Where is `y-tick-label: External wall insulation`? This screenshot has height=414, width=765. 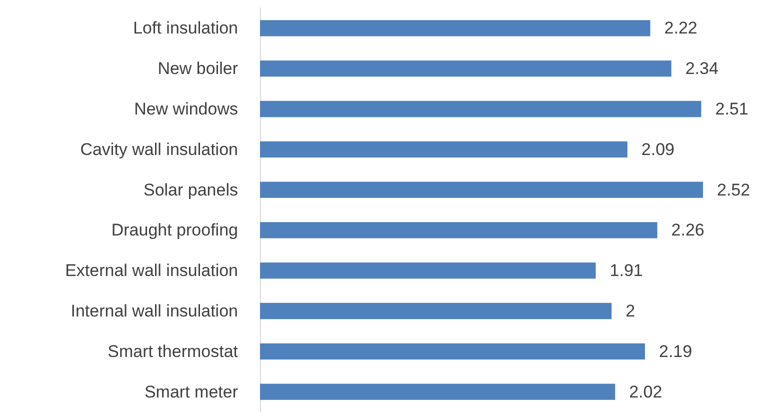 y-tick-label: External wall insulation is located at coordinates (151, 270).